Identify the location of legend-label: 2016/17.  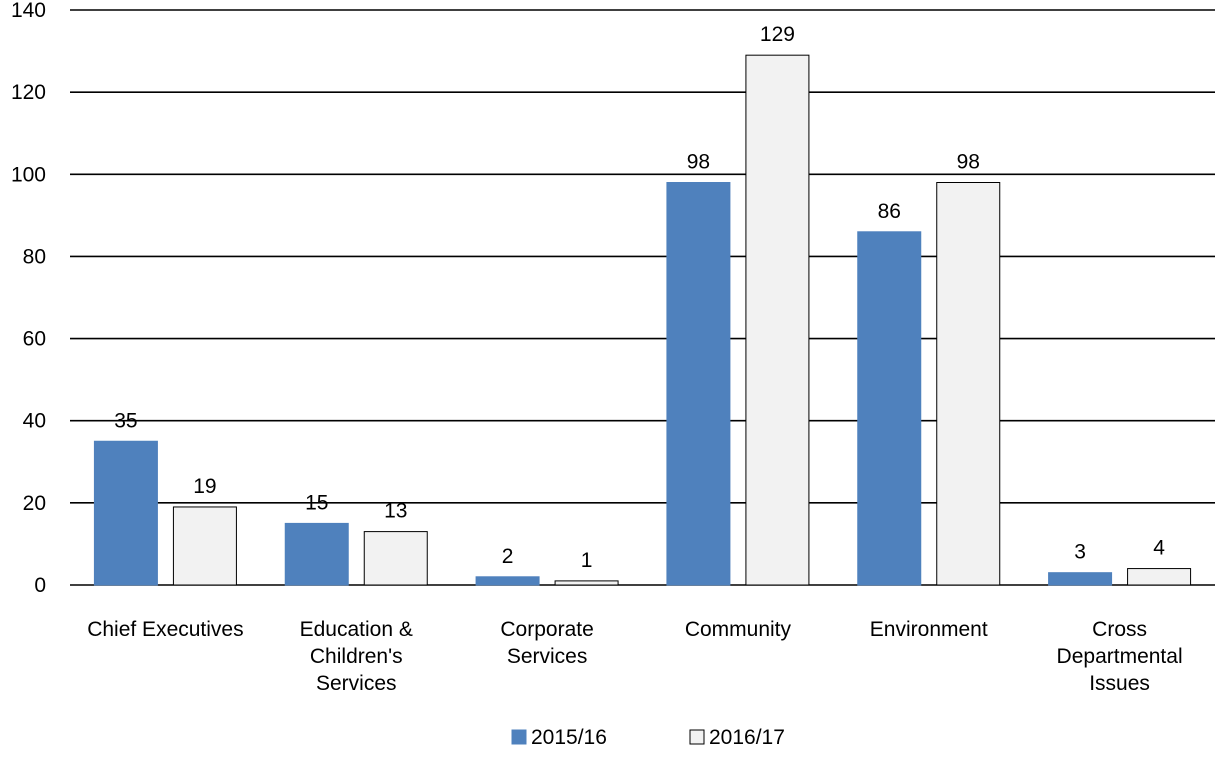
(747, 737).